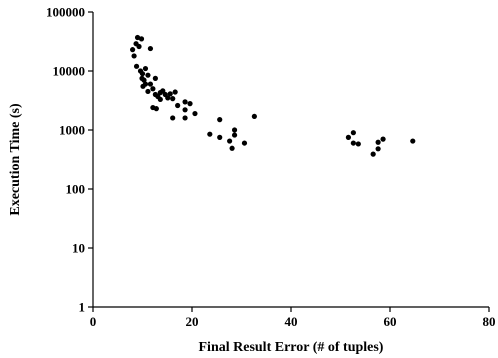 This screenshot has width=498, height=358. What do you see at coordinates (192, 321) in the screenshot?
I see `x-tick-label: 20` at bounding box center [192, 321].